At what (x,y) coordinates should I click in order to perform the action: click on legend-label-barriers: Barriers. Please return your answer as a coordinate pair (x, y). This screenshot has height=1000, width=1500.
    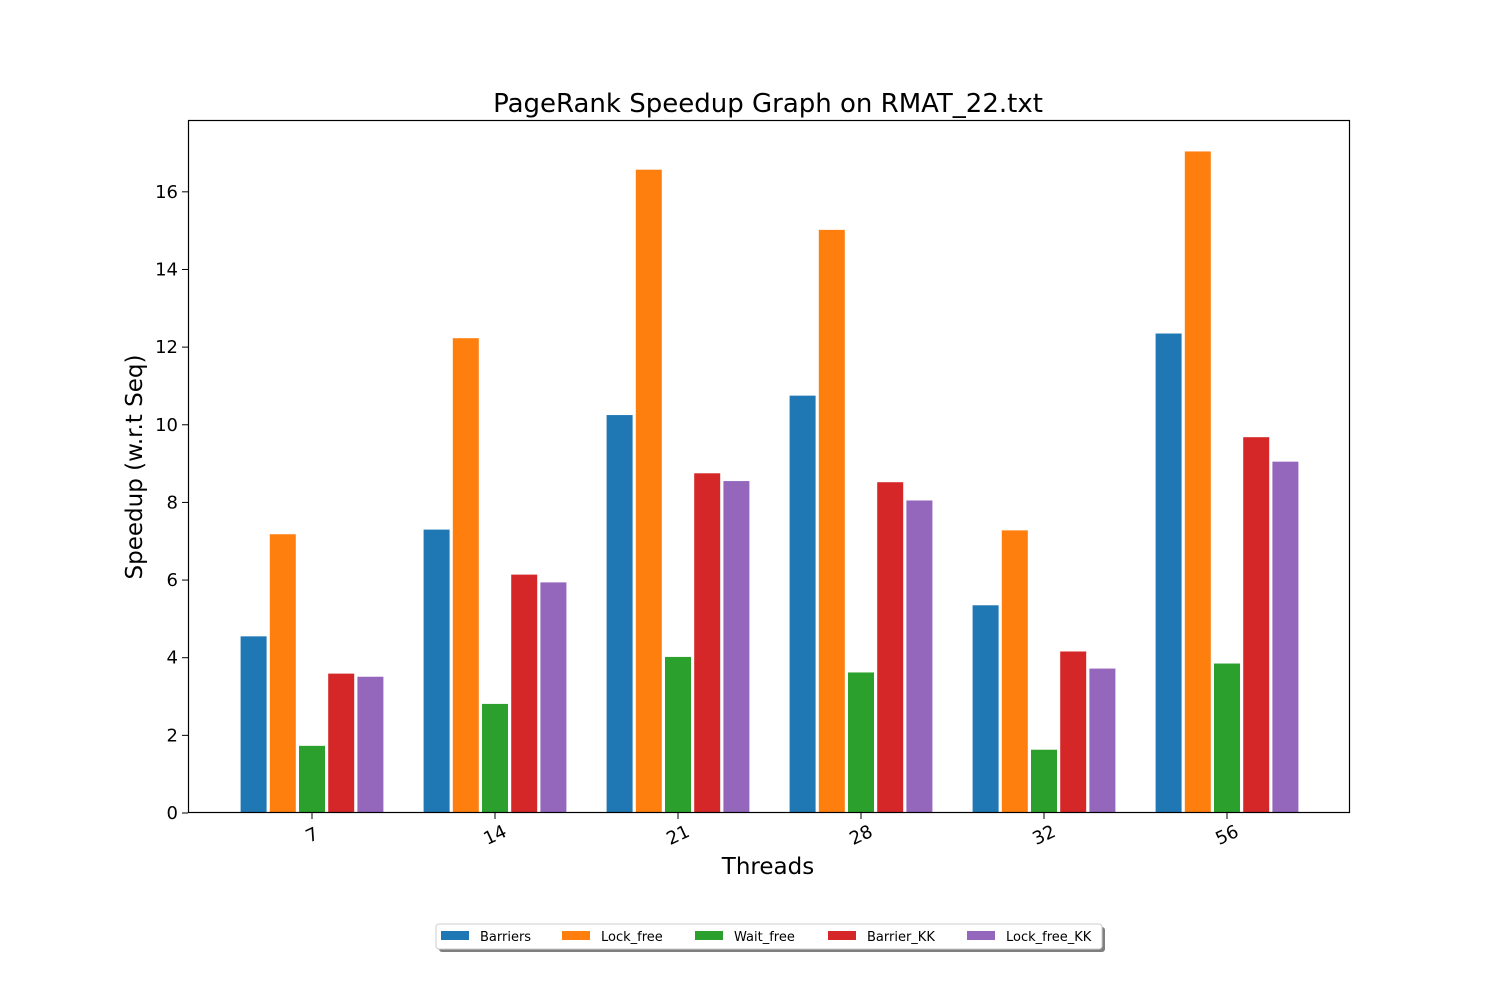
    Looking at the image, I should click on (505, 937).